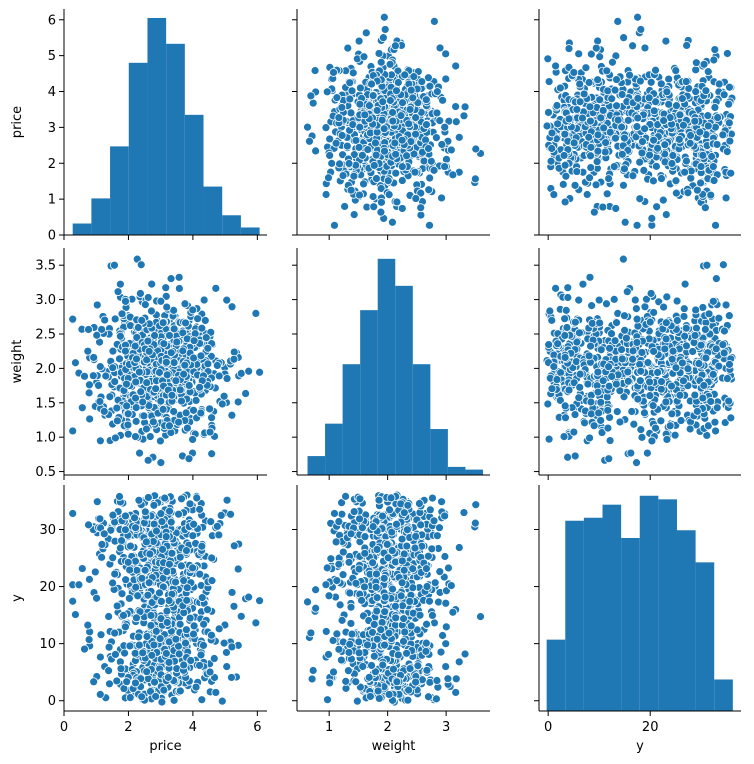 This screenshot has width=754, height=764. What do you see at coordinates (52, 200) in the screenshot?
I see `y-tick-label: 1` at bounding box center [52, 200].